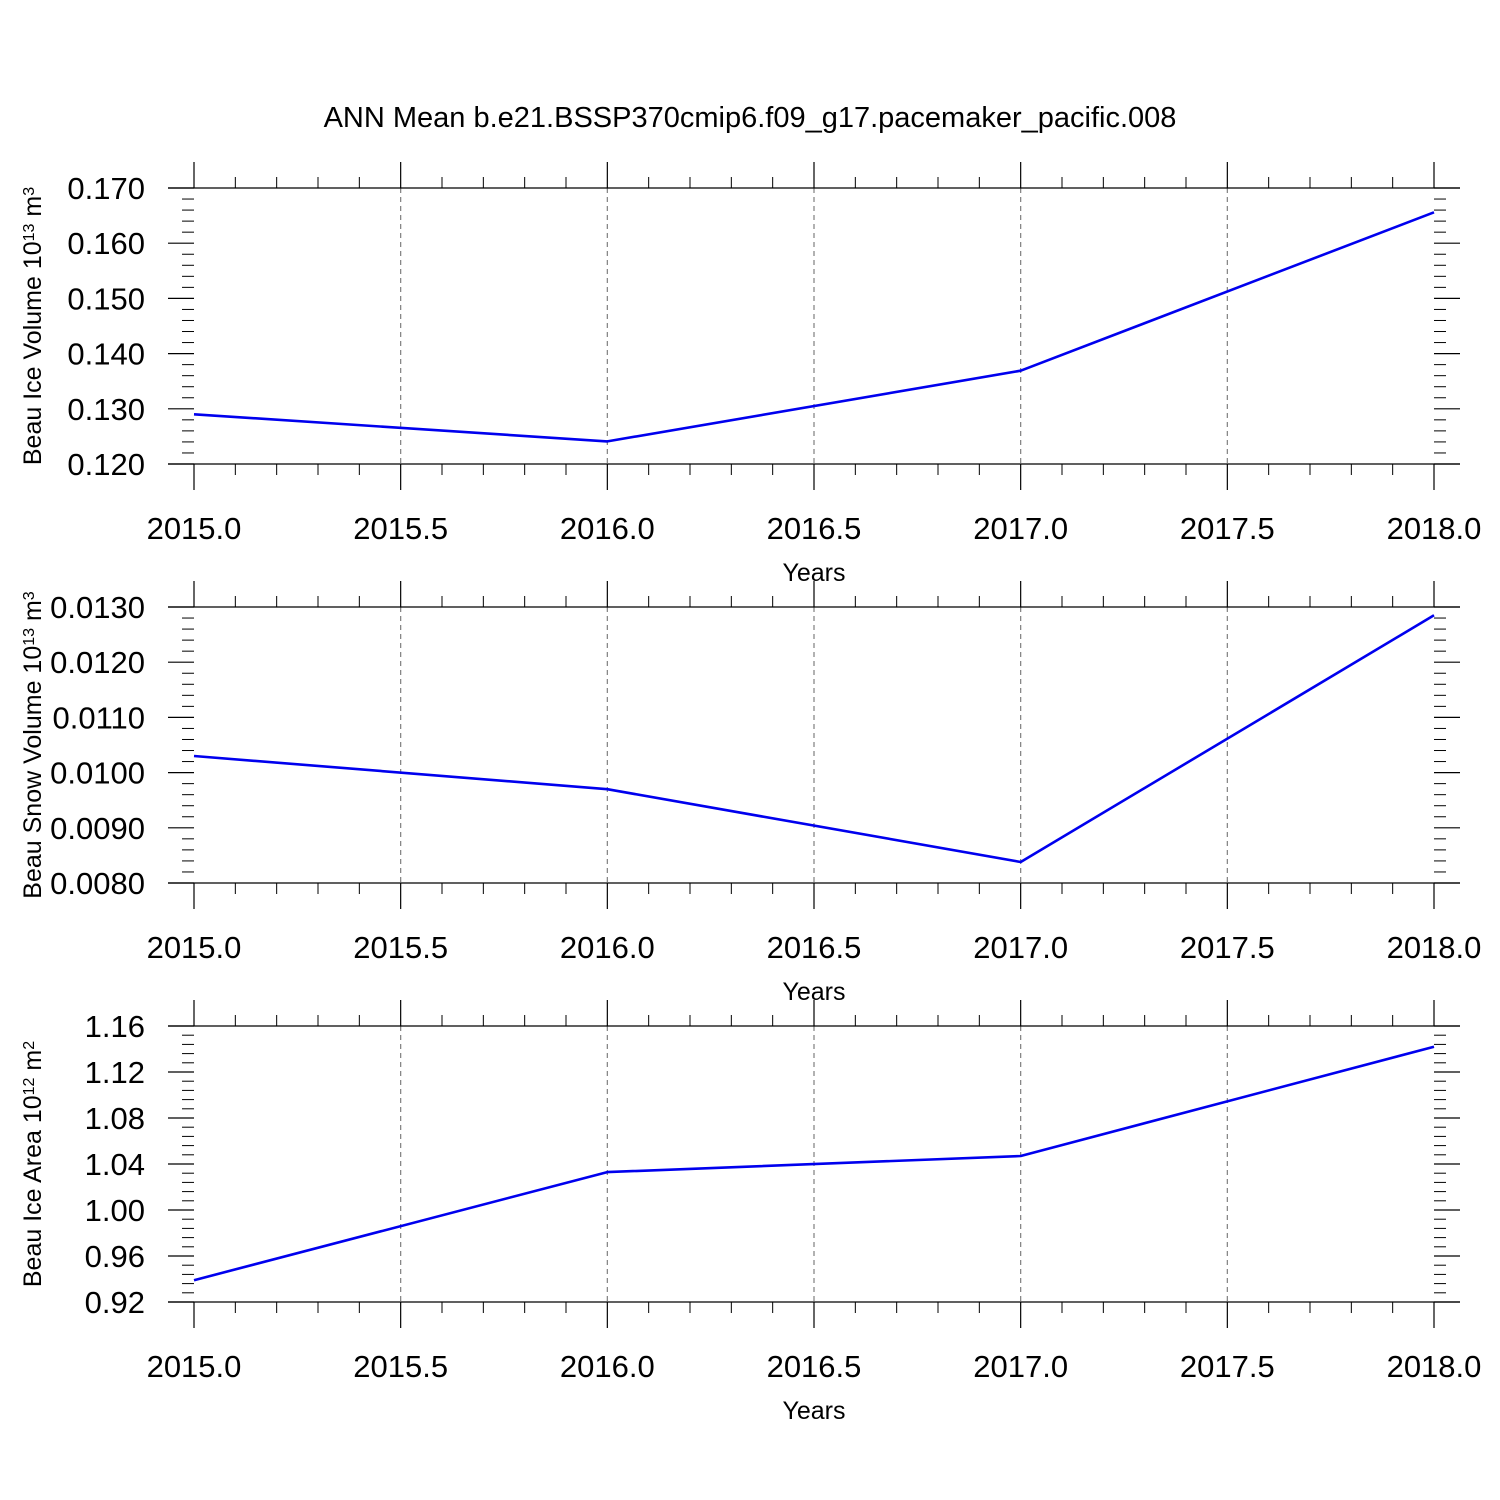  Describe the element at coordinates (813, 1411) in the screenshot. I see `x-axis-label: Years` at that location.